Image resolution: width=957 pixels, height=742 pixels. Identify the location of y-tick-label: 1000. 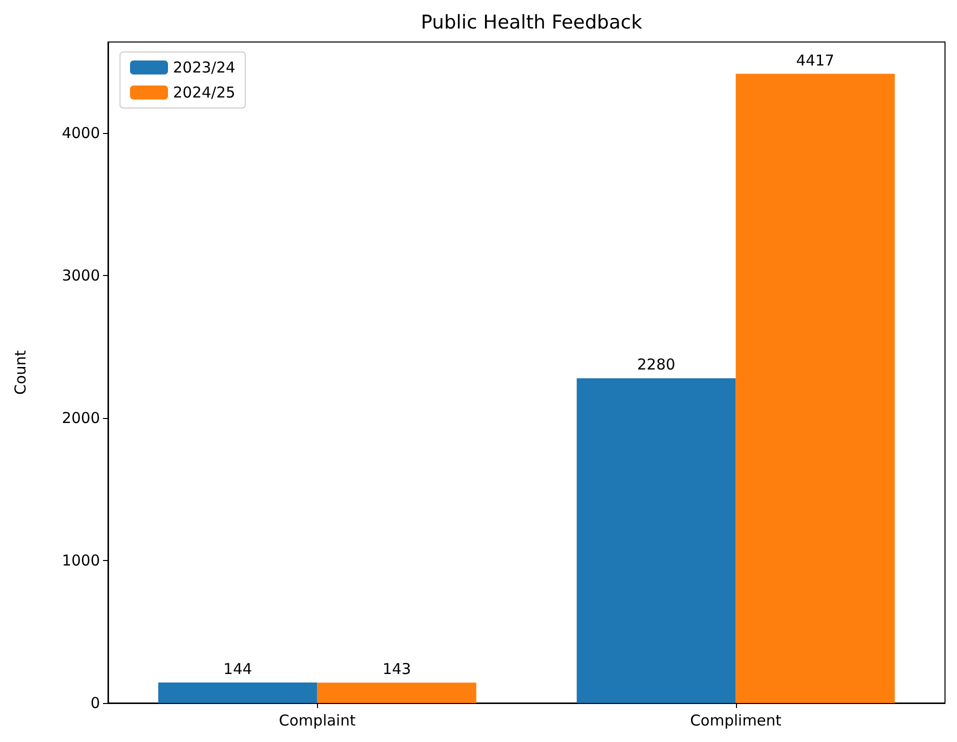
(81, 561).